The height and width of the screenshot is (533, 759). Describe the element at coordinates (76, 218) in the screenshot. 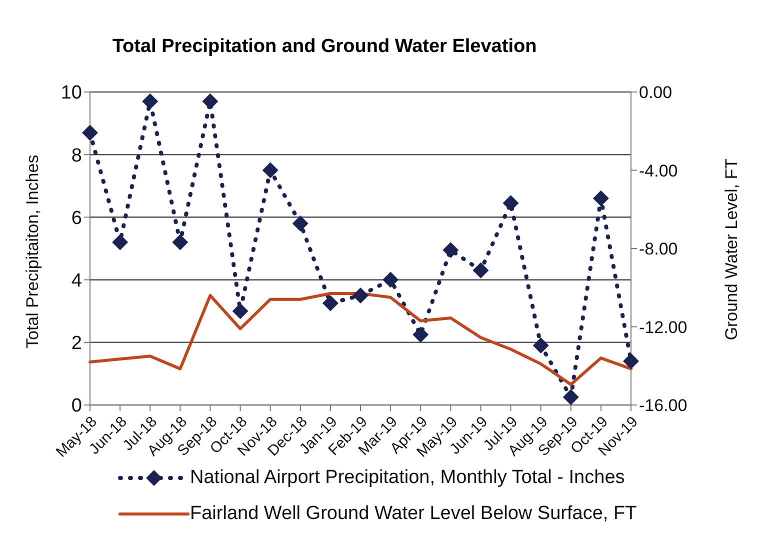

I see `y-tick-label: 6` at that location.